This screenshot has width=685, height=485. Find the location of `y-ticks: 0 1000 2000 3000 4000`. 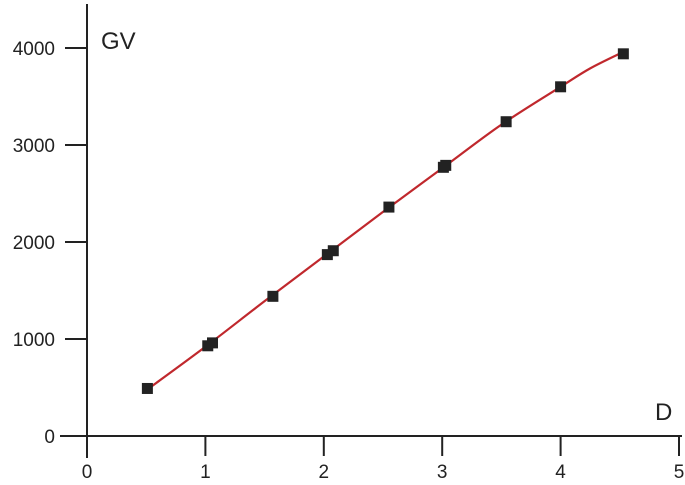

y-ticks: 0 1000 2000 3000 4000 is located at coordinates (50, 243).